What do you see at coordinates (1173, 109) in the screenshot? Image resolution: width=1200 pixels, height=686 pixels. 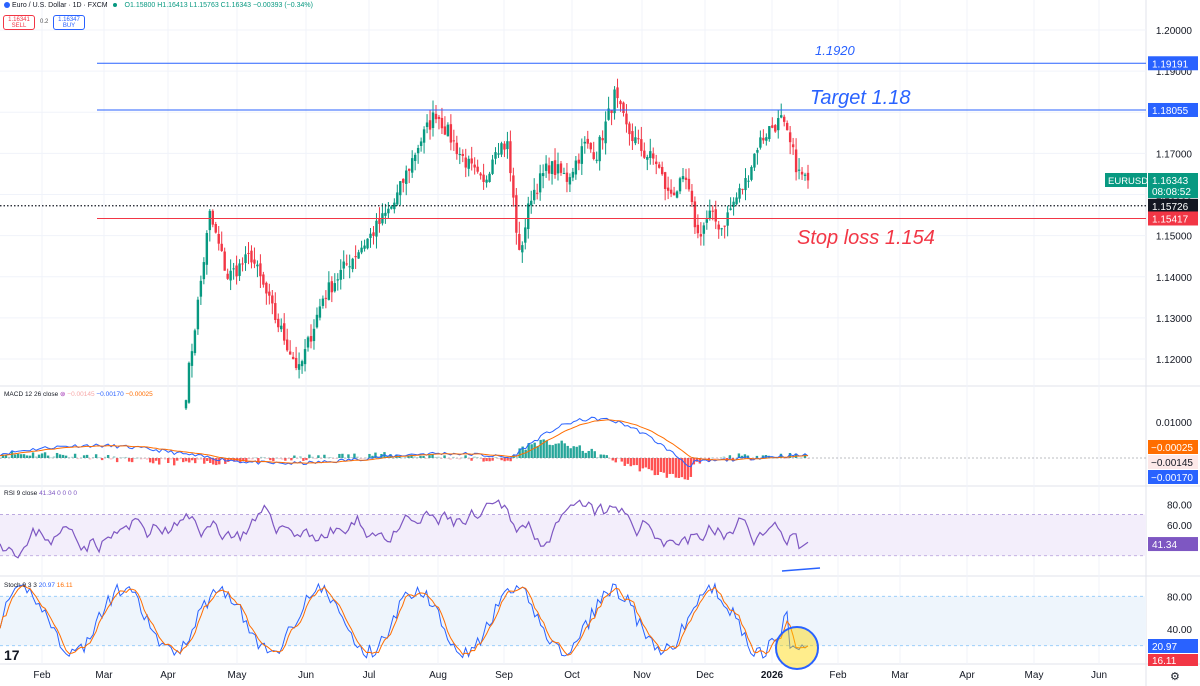 I see `target-price-tag-bg` at bounding box center [1173, 109].